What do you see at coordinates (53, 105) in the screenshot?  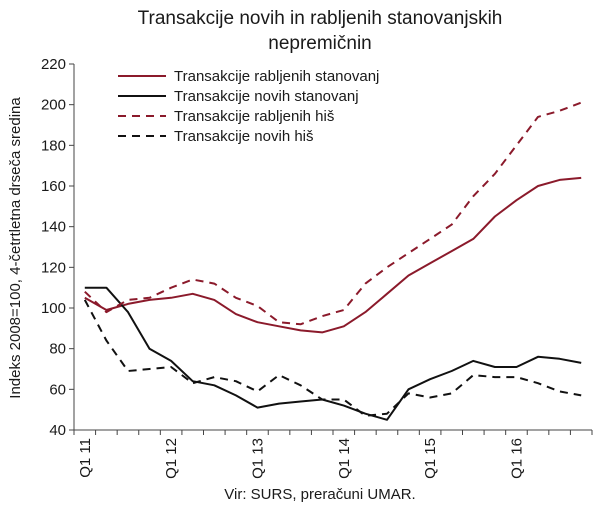 I see `y-tick-label: 200` at bounding box center [53, 105].